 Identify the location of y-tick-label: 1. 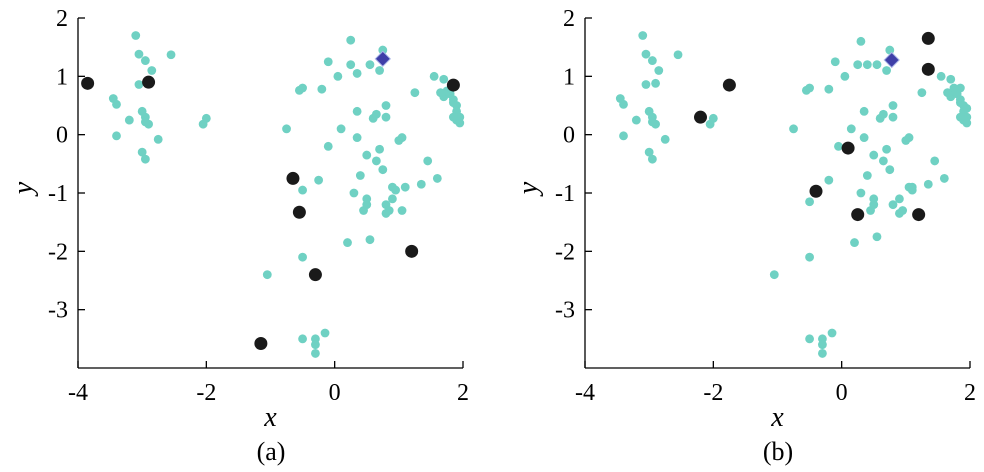
(569, 77).